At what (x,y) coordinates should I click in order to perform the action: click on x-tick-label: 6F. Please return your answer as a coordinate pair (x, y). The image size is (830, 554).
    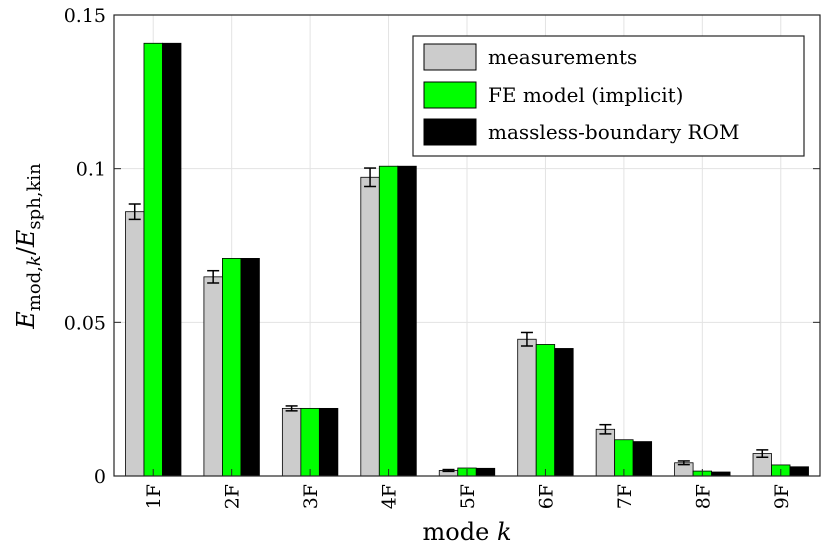
    Looking at the image, I should click on (546, 496).